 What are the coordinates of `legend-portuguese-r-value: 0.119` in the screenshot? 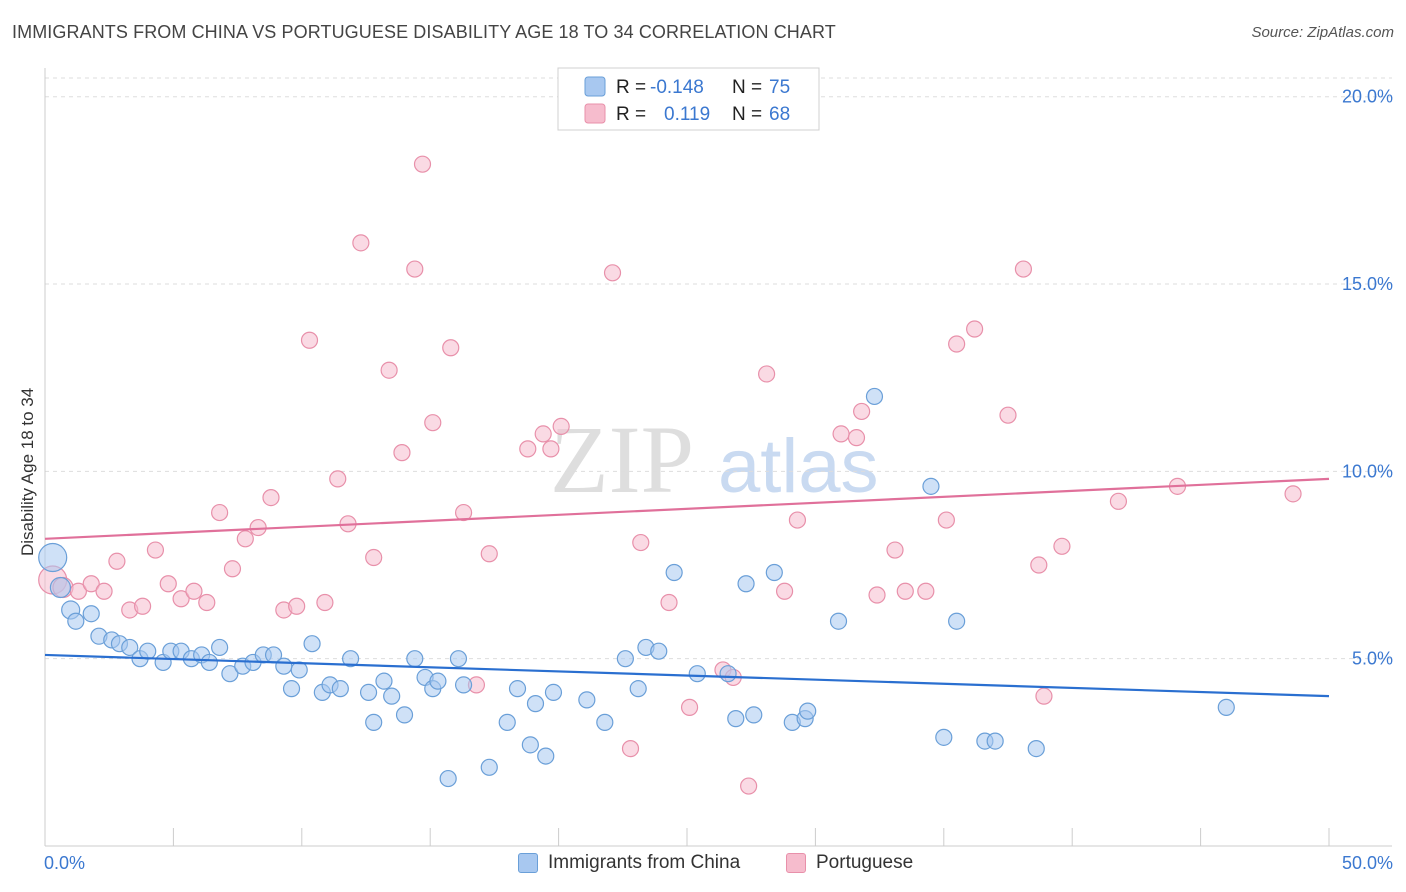 It's located at (687, 114).